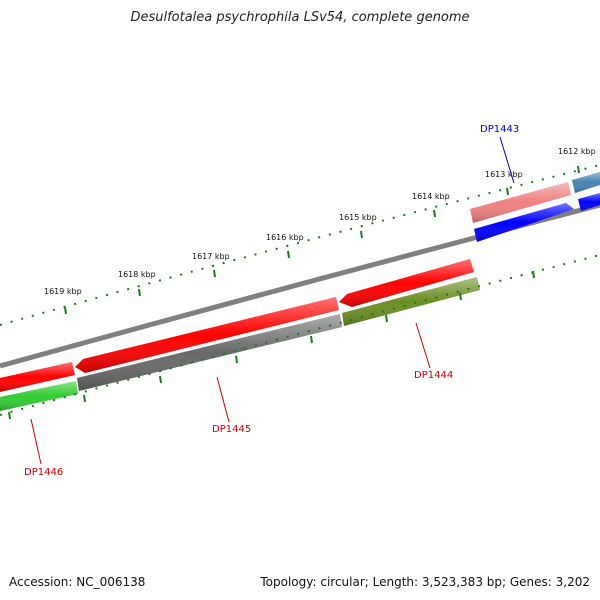  What do you see at coordinates (285, 237) in the screenshot?
I see `ruler-label-1616: 1616 kbp` at bounding box center [285, 237].